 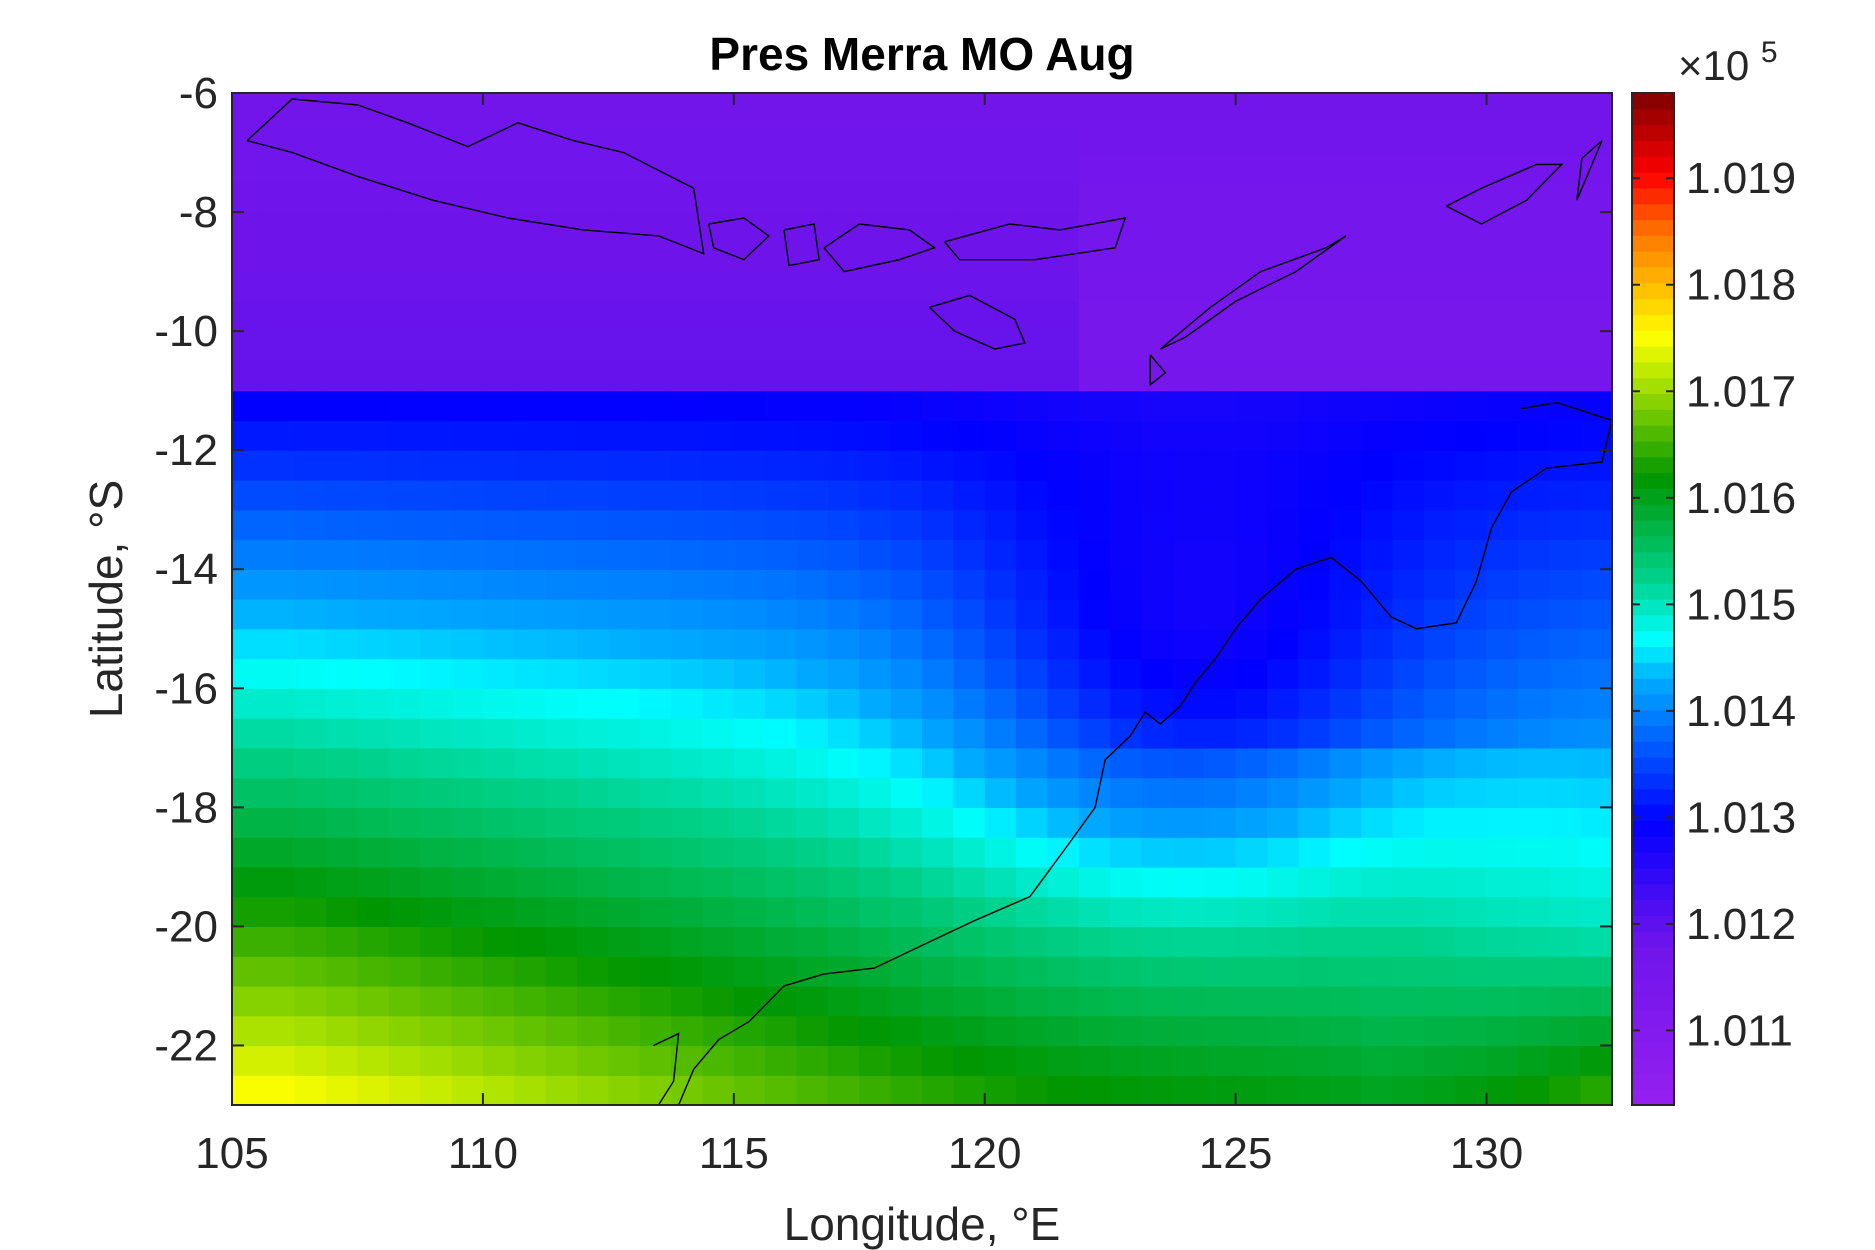 What do you see at coordinates (1769, 52) in the screenshot?
I see `colorbar-multiplier-exponent: 5` at bounding box center [1769, 52].